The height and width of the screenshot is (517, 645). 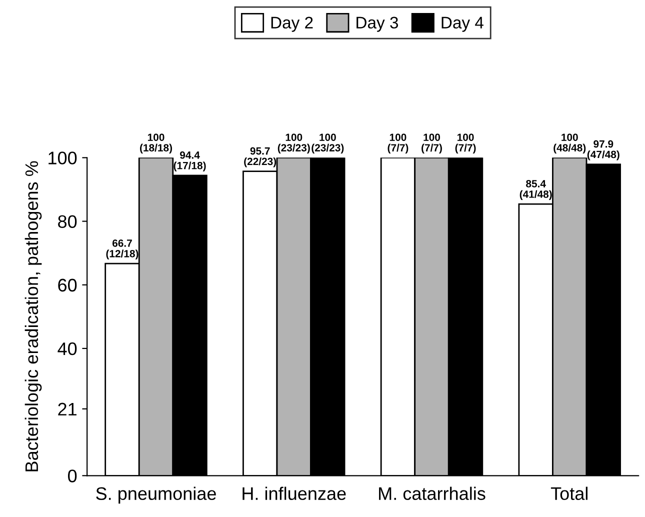 What do you see at coordinates (190, 161) in the screenshot?
I see `data-label: 94.4 (17/18)` at bounding box center [190, 161].